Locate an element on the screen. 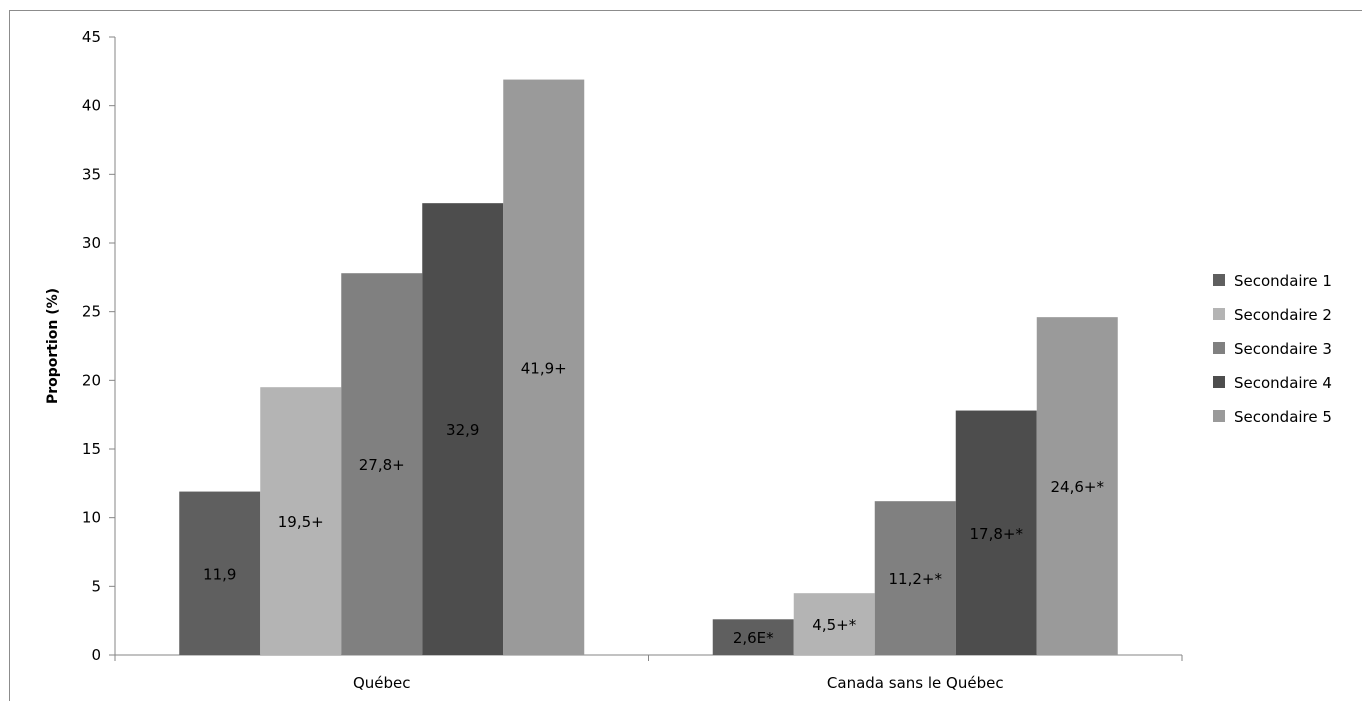 This screenshot has height=701, width=1362. data-label: 17,8+* is located at coordinates (997, 534).